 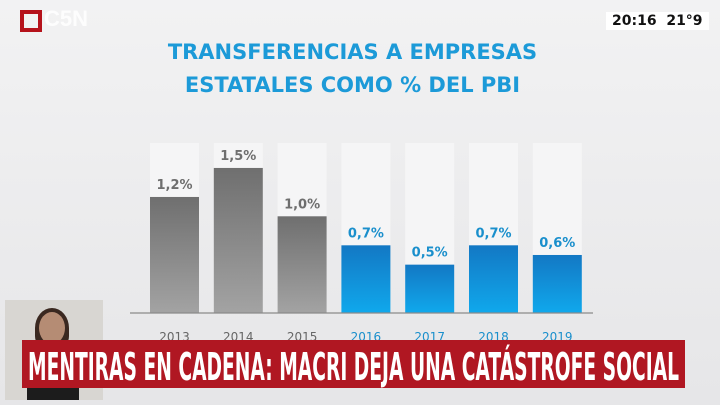 What do you see at coordinates (657, 21) in the screenshot?
I see `clock-temperature: 20:16 21°9` at bounding box center [657, 21].